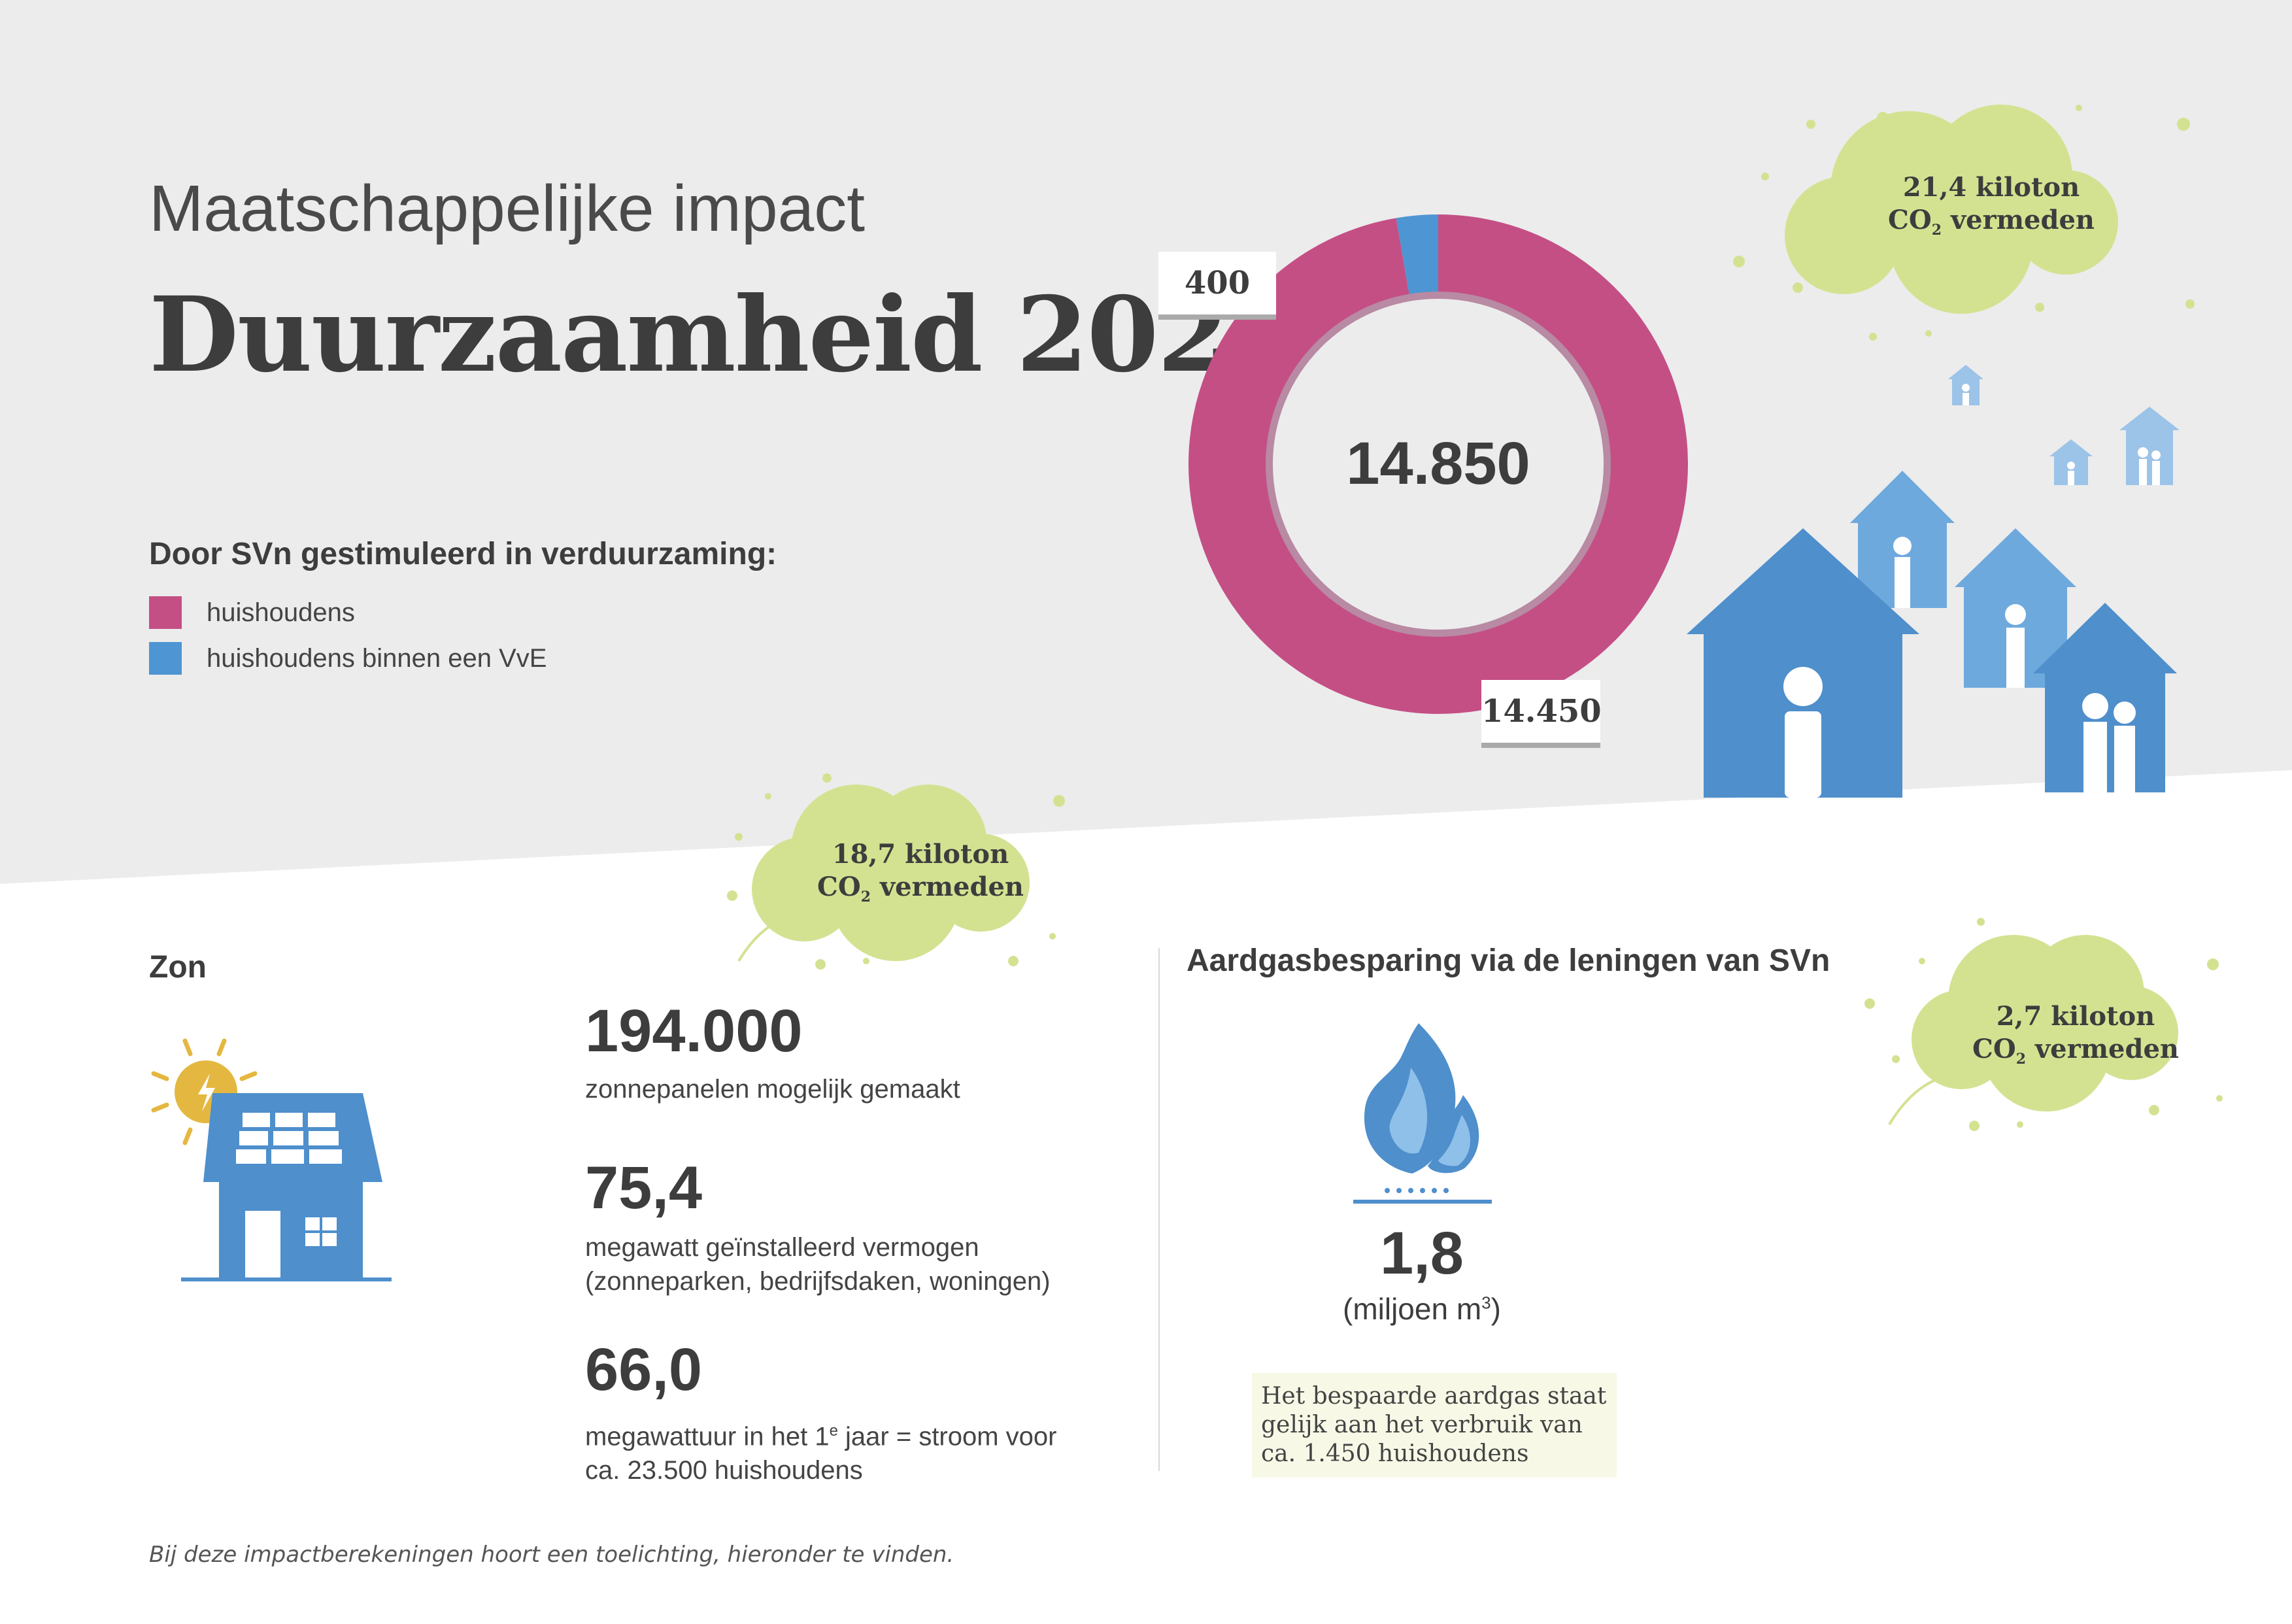 This screenshot has width=2292, height=1624. What do you see at coordinates (1486, 1303) in the screenshot?
I see `gas-unit-sup: 3` at bounding box center [1486, 1303].